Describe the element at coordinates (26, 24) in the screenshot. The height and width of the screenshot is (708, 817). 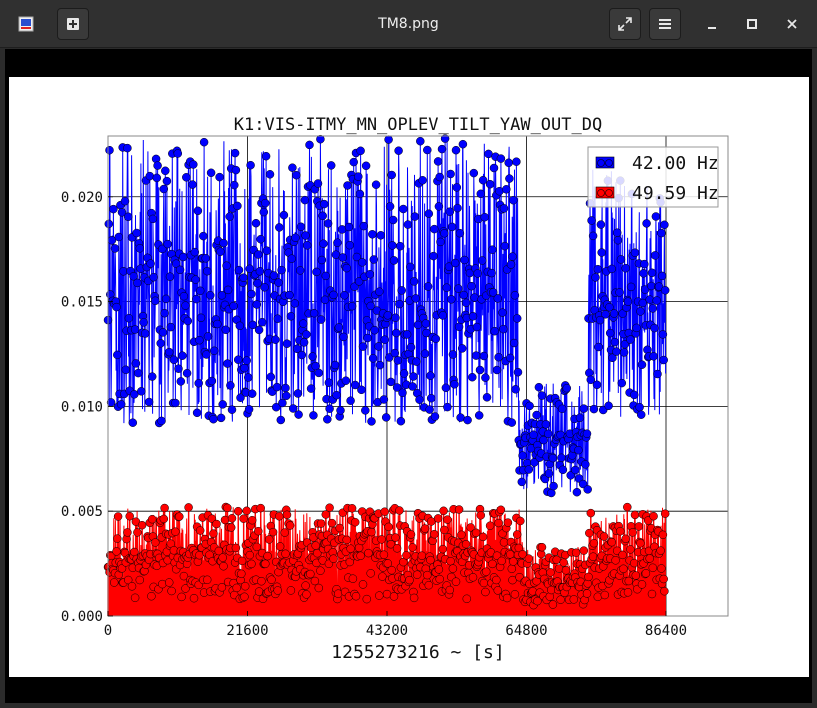
I see `image-viewer-app-icon` at that location.